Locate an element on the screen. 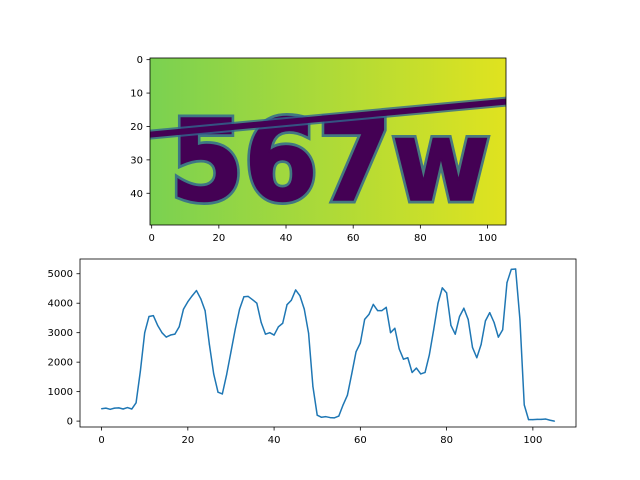  image-x-axis: 0 20 40 60 80 100 is located at coordinates (322, 234).